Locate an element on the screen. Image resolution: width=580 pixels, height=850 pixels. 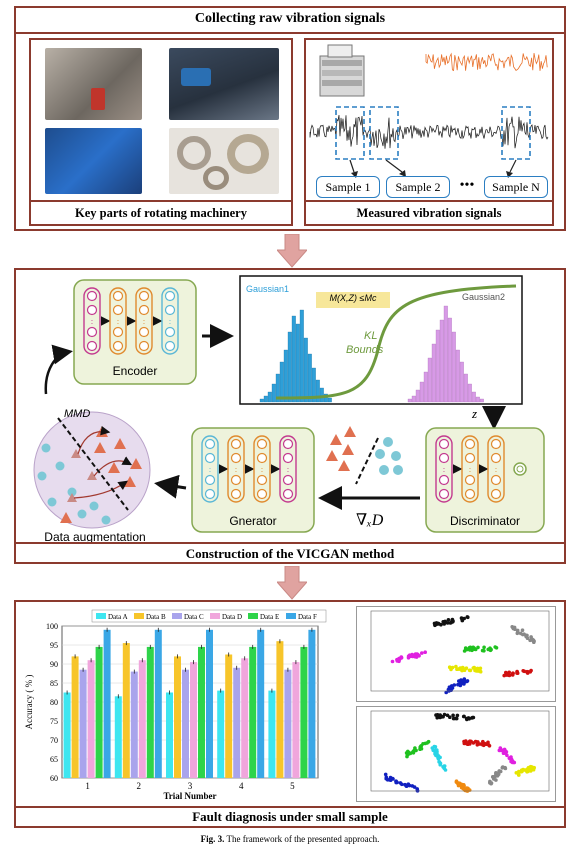
legend-label: Data D is located at coordinates (232, 617).